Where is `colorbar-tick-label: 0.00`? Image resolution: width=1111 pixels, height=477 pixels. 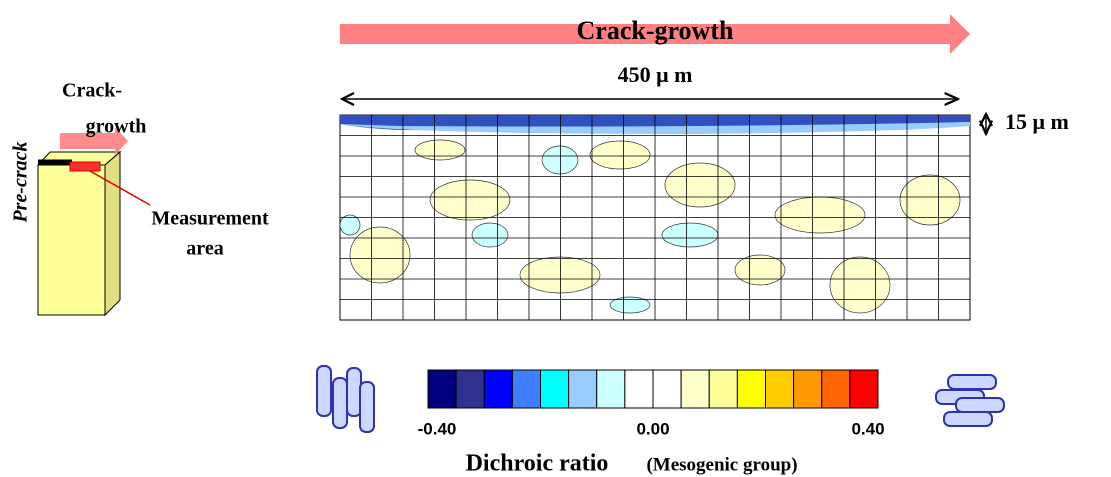
colorbar-tick-label: 0.00 is located at coordinates (652, 428).